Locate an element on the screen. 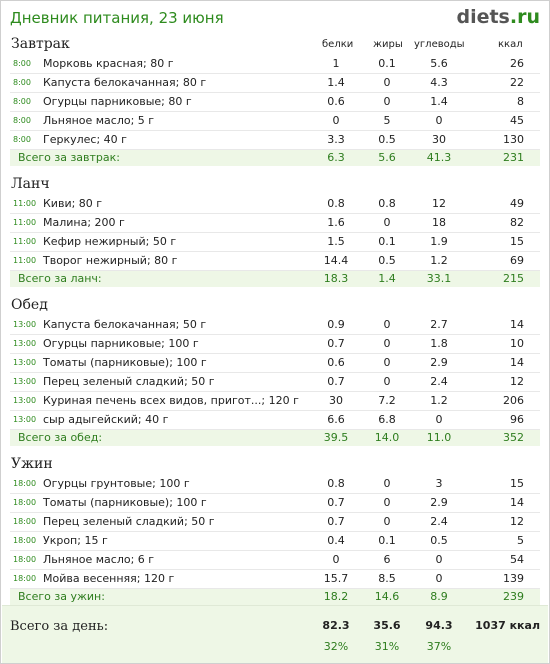 The height and width of the screenshot is (664, 550). food-row: 8:00 Геркулес; 40 г 3.3 0.5 30 130 is located at coordinates (275, 140).